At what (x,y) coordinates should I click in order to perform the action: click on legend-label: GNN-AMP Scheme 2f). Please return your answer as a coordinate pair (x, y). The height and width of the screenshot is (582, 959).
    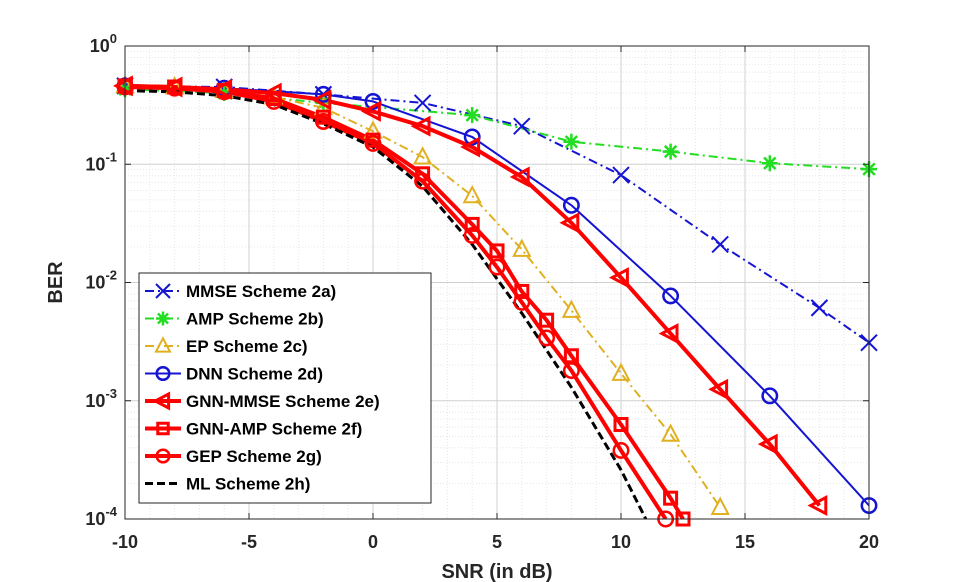
    Looking at the image, I should click on (274, 429).